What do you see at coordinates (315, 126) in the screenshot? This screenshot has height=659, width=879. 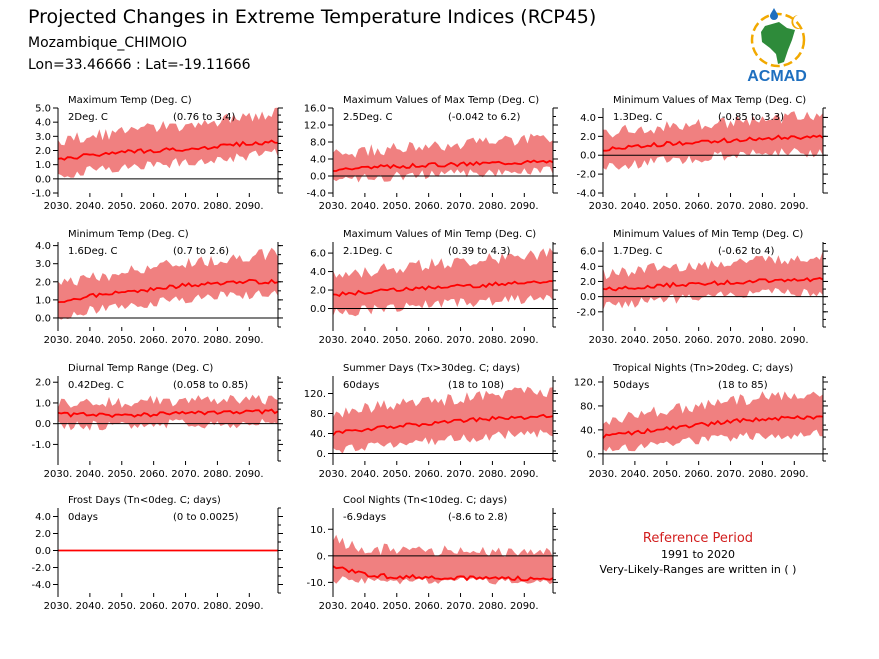 I see `y-tick-label: 12.0` at bounding box center [315, 126].